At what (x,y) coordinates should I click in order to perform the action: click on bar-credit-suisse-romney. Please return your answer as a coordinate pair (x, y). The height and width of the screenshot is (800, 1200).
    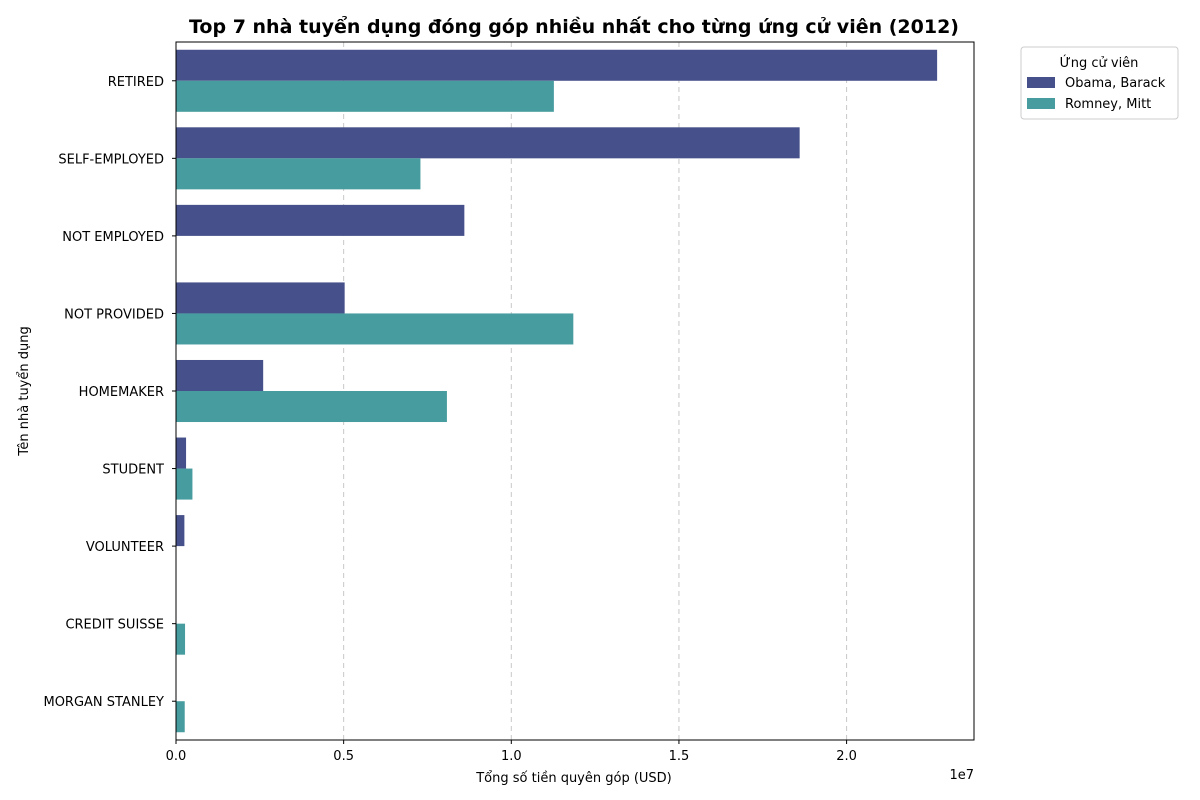
    Looking at the image, I should click on (181, 639).